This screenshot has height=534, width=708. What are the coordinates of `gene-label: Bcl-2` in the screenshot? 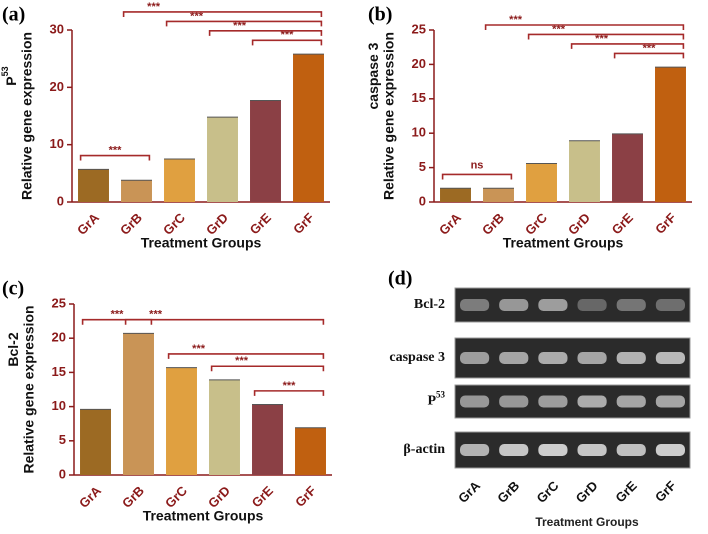 It's located at (13, 349).